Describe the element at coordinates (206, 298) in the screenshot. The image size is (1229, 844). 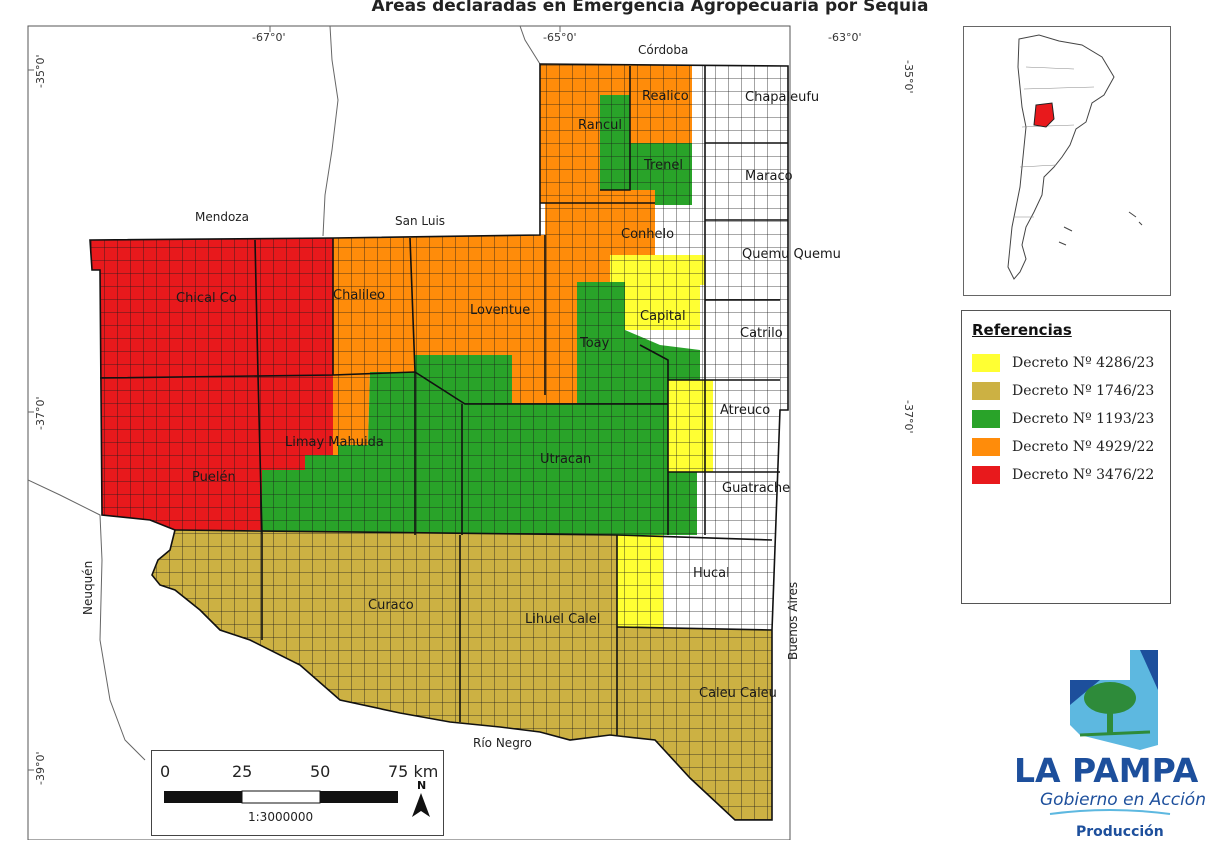
I see `dept-chical-co: Chical Co` at that location.